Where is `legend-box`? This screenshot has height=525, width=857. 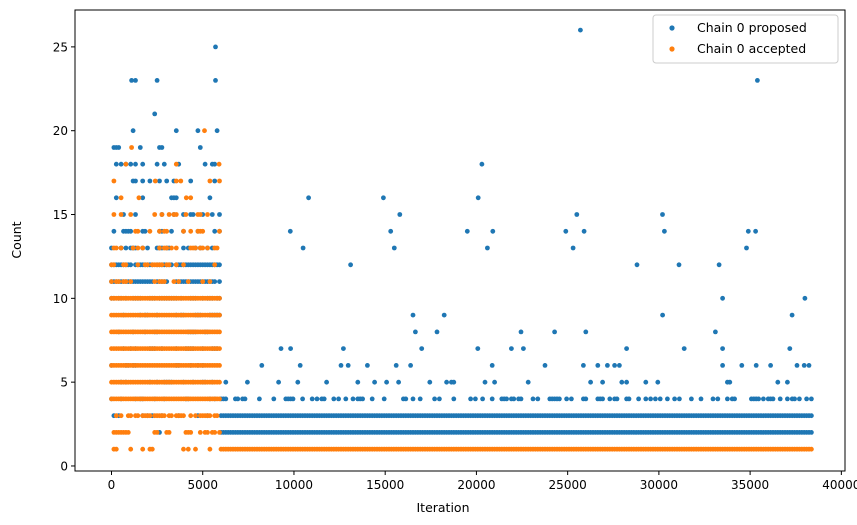 legend-box is located at coordinates (745, 39).